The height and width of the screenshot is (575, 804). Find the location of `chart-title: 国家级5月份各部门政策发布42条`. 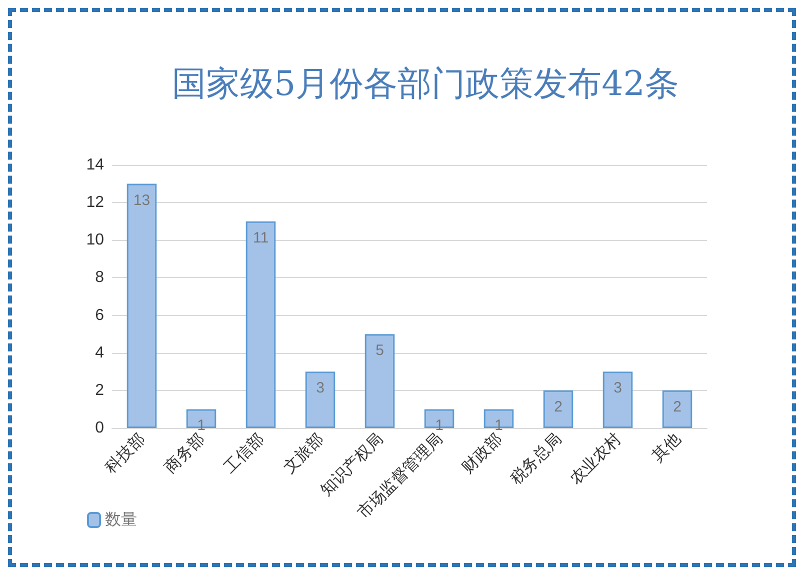

chart-title: 国家级5月份各部门政策发布42条 is located at coordinates (425, 84).